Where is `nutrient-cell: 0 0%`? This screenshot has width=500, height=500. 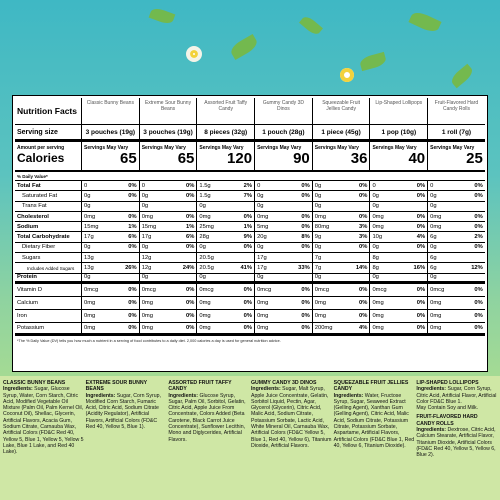 nutrient-cell: 0 0% is located at coordinates (167, 186).